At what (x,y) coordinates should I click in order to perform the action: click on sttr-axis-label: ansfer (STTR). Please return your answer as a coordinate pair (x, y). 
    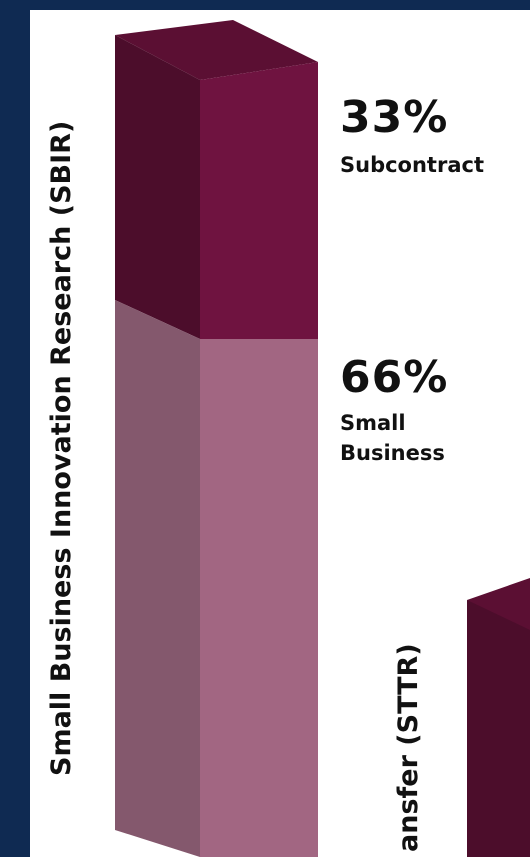
    Looking at the image, I should click on (408, 747).